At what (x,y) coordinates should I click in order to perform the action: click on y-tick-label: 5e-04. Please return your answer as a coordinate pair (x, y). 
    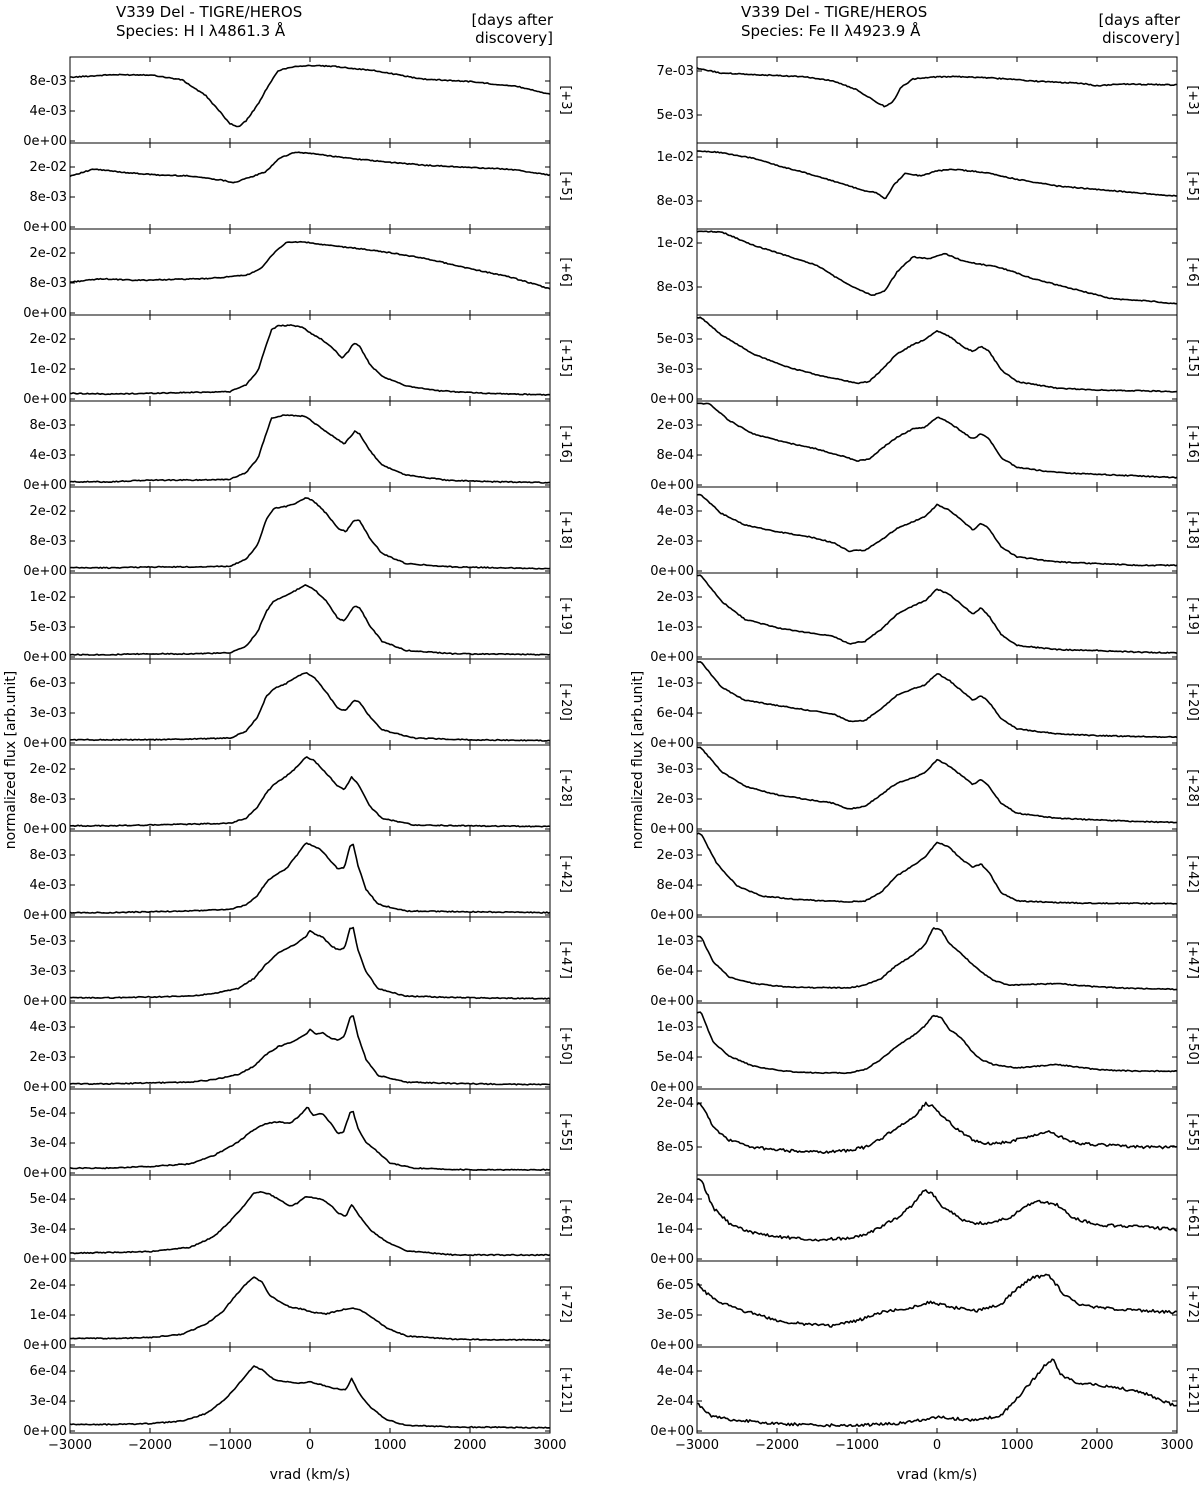
    Looking at the image, I should click on (675, 1057).